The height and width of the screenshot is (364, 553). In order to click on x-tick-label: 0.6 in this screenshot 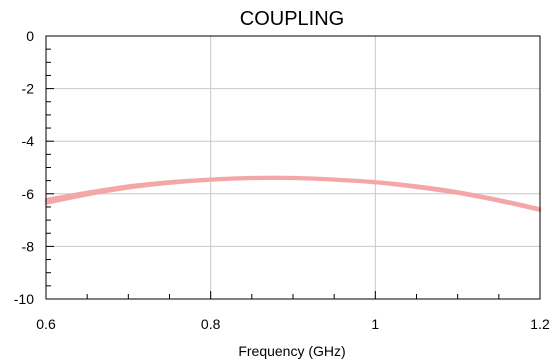, I will do `click(46, 324)`.